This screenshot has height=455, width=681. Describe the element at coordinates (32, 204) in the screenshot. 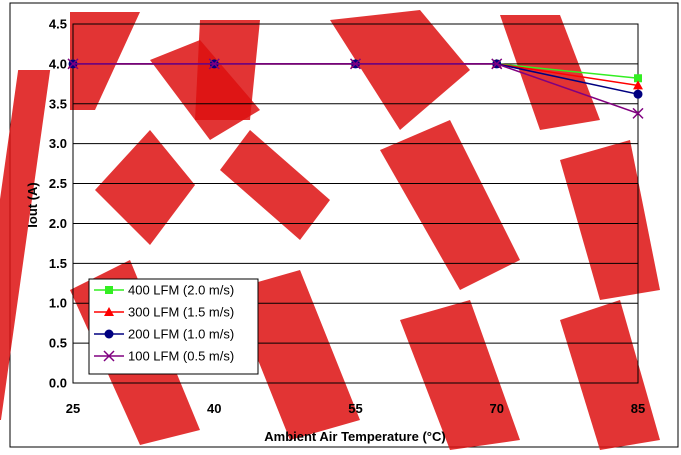

I see `y-axis-title: Iout (A)` at that location.